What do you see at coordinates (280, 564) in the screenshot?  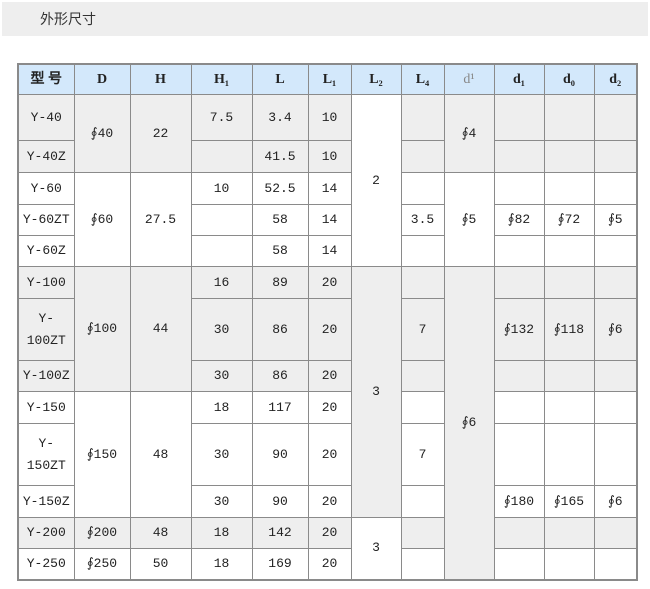 I see `value-cell: 169` at bounding box center [280, 564].